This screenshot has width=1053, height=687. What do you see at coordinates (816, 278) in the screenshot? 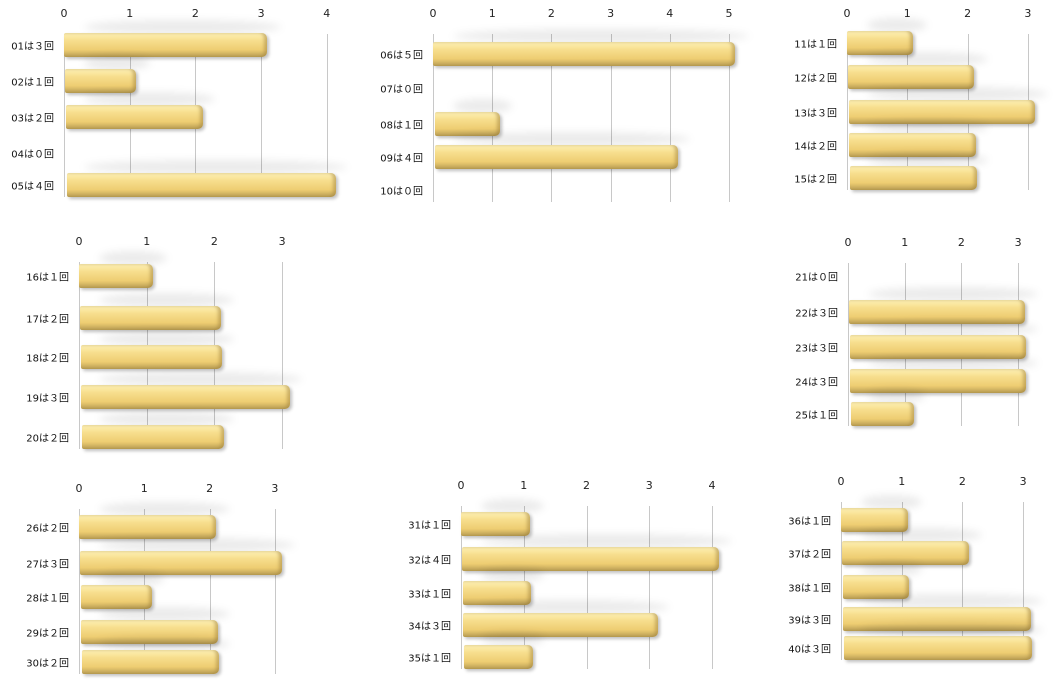
I see `category-label: 21は０回` at bounding box center [816, 278].